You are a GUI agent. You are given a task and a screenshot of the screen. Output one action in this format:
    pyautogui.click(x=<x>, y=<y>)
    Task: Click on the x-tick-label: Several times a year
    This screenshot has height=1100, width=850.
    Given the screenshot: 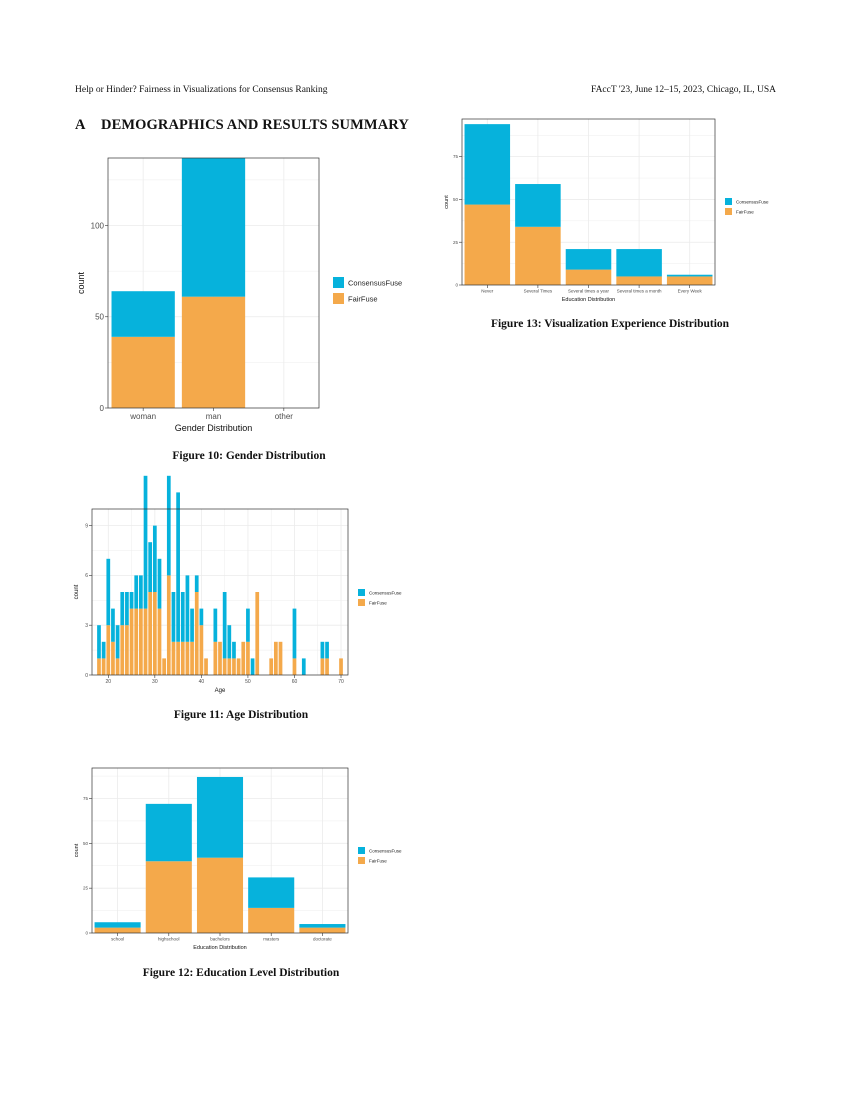 What is the action you would take?
    pyautogui.click(x=589, y=291)
    